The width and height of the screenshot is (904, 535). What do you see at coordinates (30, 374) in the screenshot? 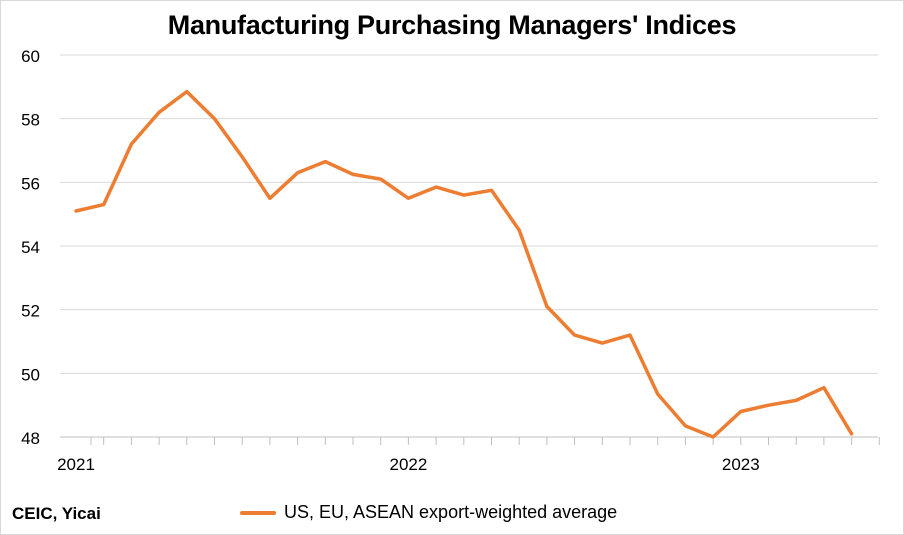
I see `y-tick-label: 50` at bounding box center [30, 374].